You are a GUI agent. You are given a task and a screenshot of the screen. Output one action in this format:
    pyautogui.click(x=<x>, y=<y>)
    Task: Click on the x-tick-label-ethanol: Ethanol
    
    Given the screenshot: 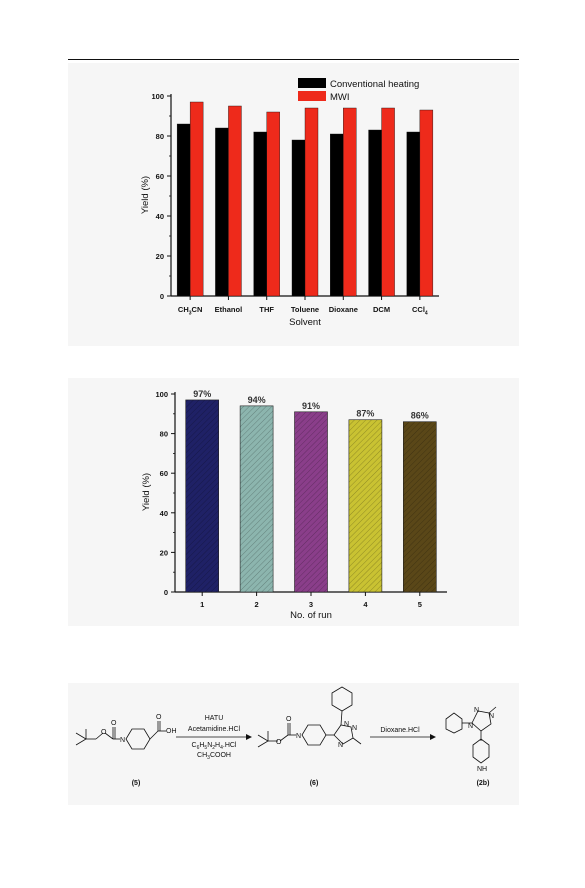 What is the action you would take?
    pyautogui.click(x=229, y=309)
    